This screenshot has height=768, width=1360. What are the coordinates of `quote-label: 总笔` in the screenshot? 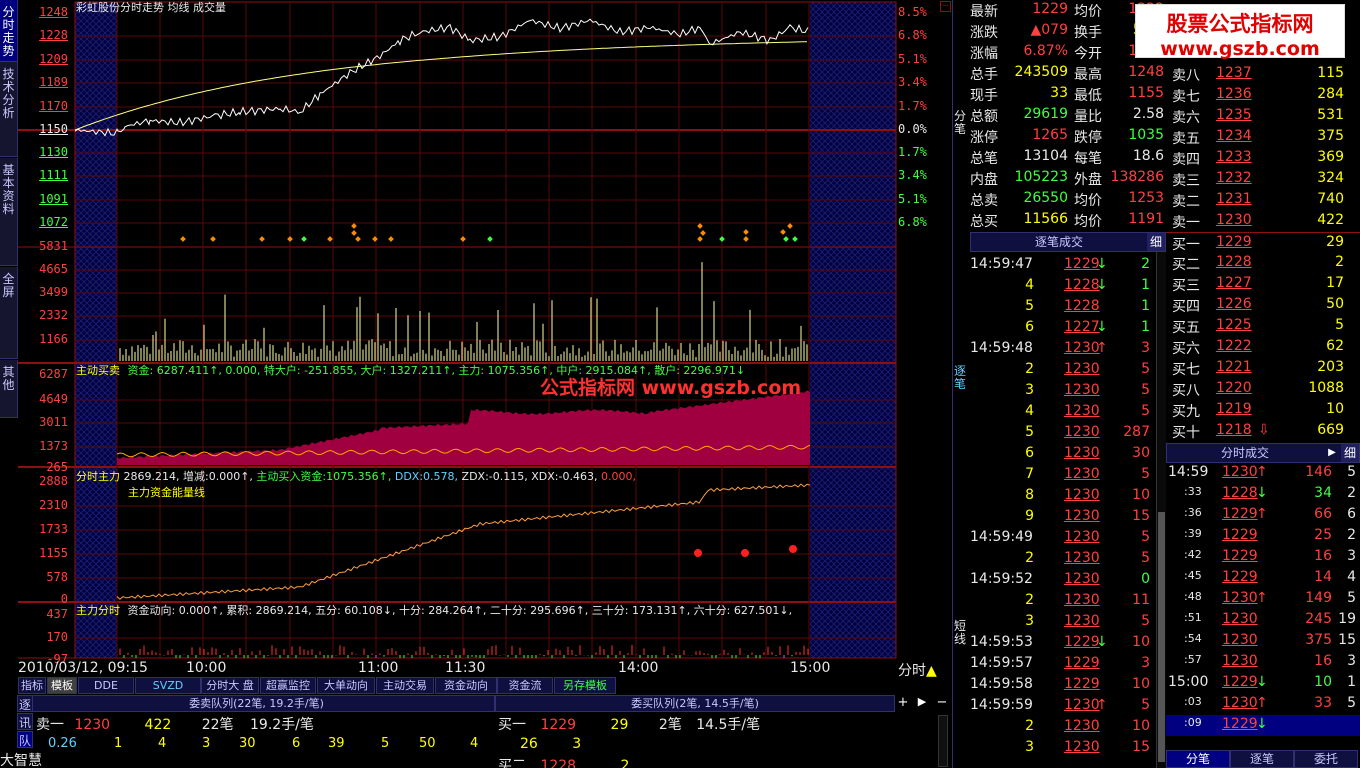 It's located at (984, 159).